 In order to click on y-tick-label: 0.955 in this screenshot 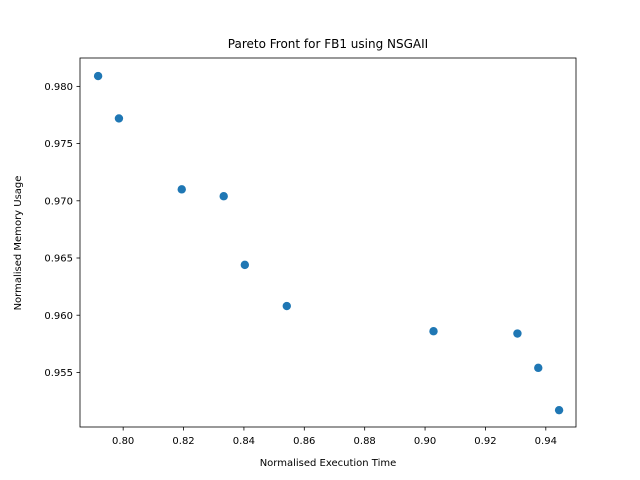, I will do `click(58, 373)`.